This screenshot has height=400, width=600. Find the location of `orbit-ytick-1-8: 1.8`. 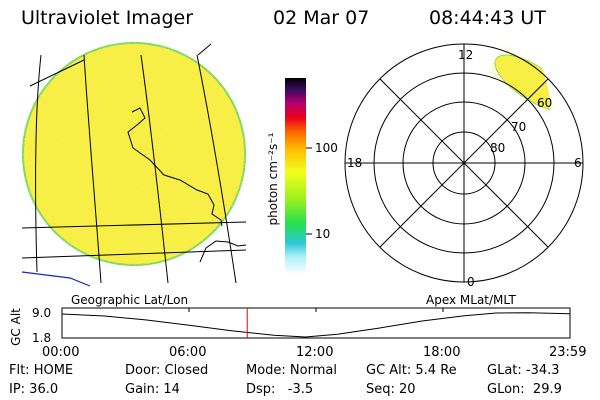

orbit-ytick-1-8: 1.8 is located at coordinates (42, 338).